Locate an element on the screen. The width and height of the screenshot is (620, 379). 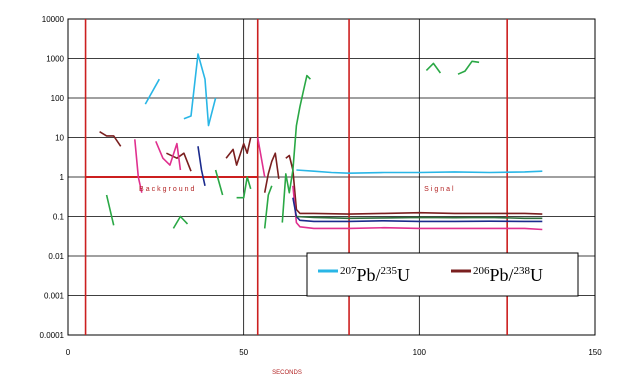
zone-label-background: Background is located at coordinates (167, 189).